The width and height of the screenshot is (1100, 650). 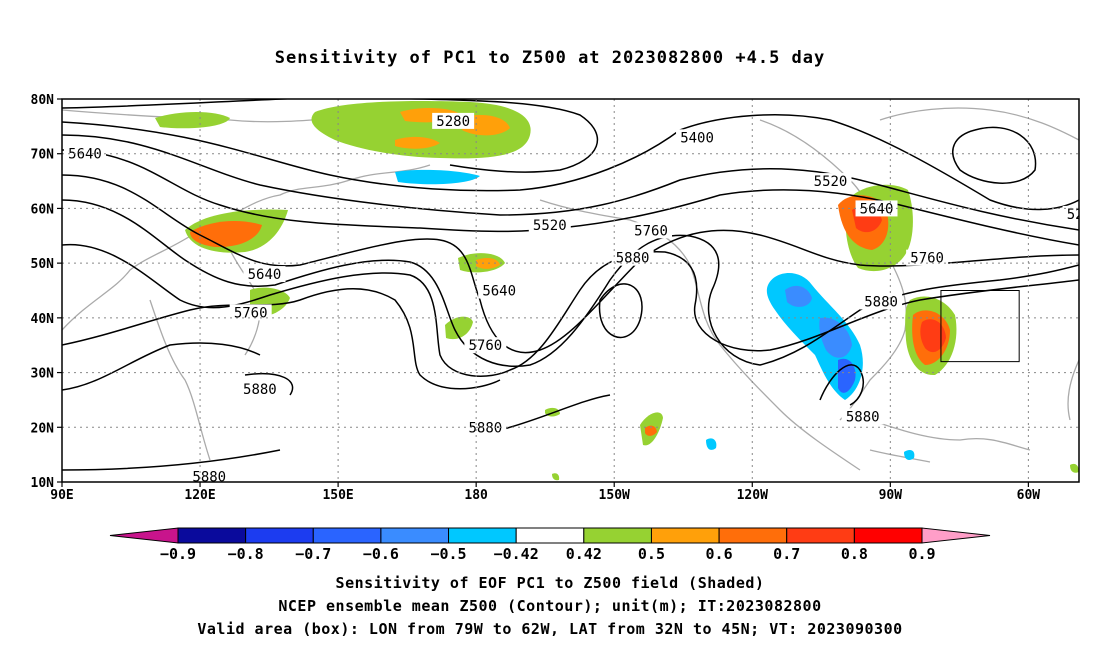 What do you see at coordinates (43, 264) in the screenshot?
I see `lat-label: 50N` at bounding box center [43, 264].